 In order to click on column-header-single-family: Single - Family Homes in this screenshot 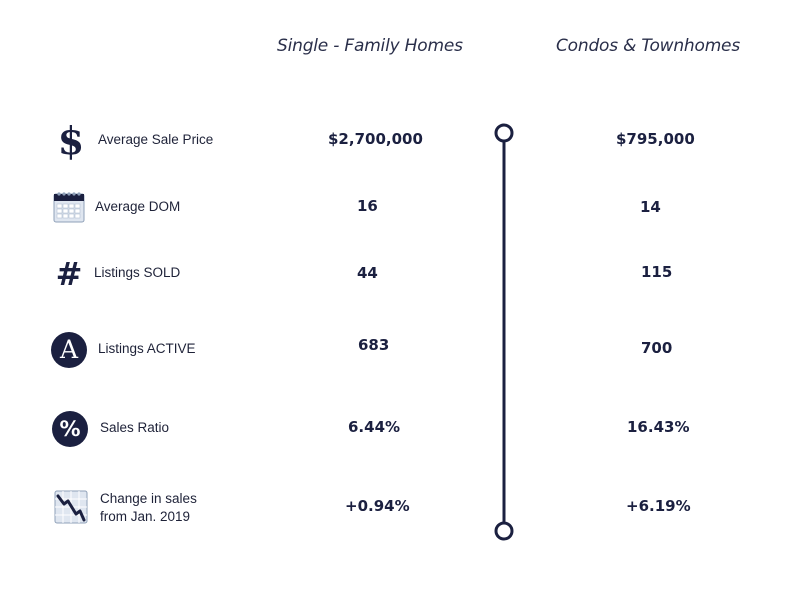, I will do `click(370, 46)`.